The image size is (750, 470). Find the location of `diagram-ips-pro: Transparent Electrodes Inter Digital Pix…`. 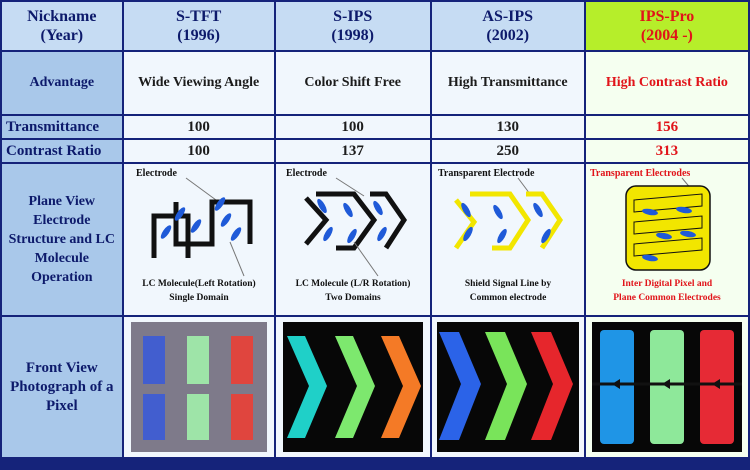

diagram-ips-pro: Transparent Electrodes Inter Digital Pix… is located at coordinates (666, 239).